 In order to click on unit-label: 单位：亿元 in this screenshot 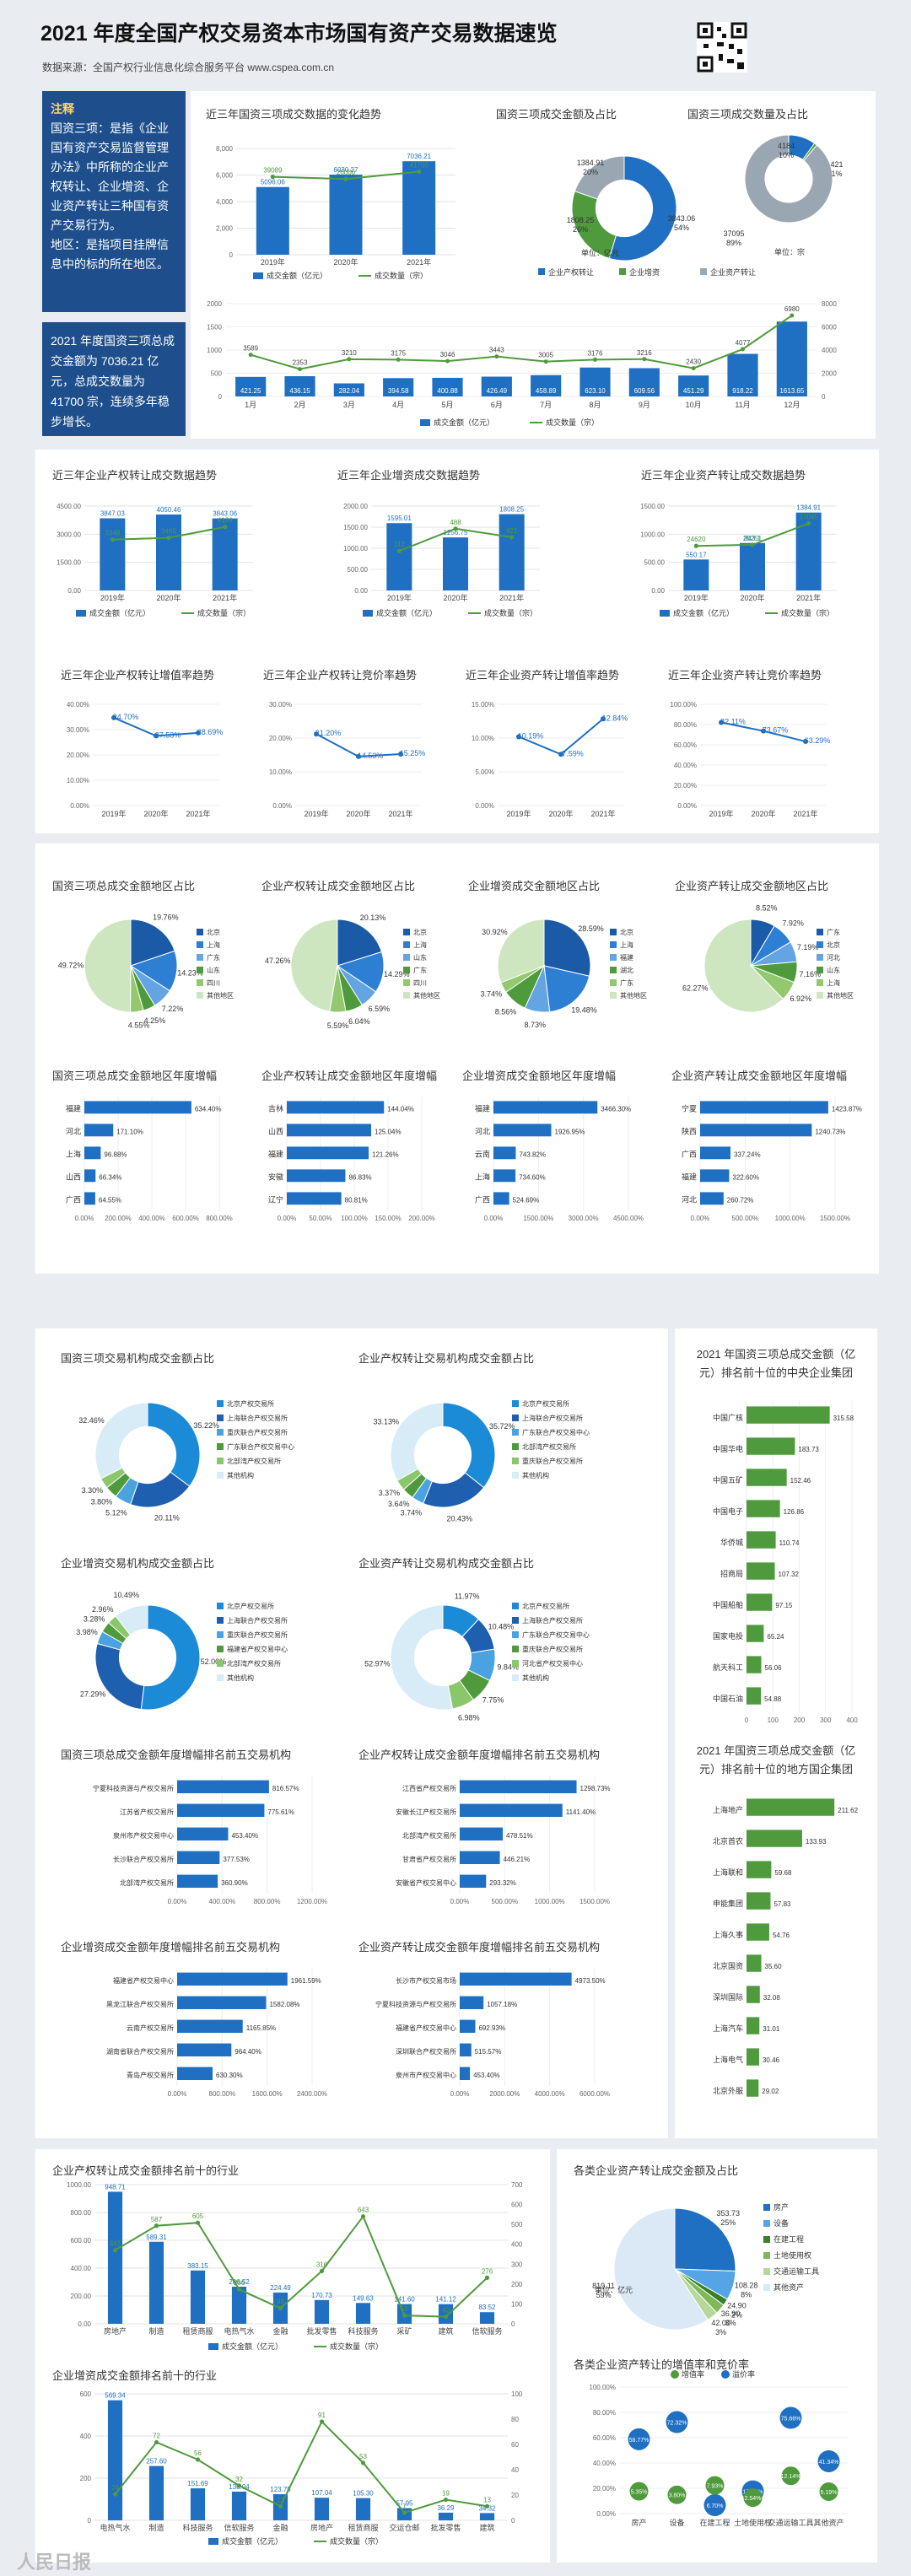, I will do `click(600, 252)`.